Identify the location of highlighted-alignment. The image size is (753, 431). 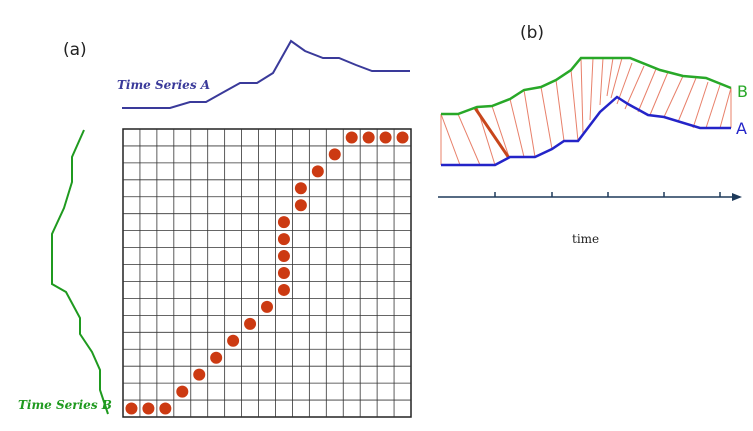
(492, 133).